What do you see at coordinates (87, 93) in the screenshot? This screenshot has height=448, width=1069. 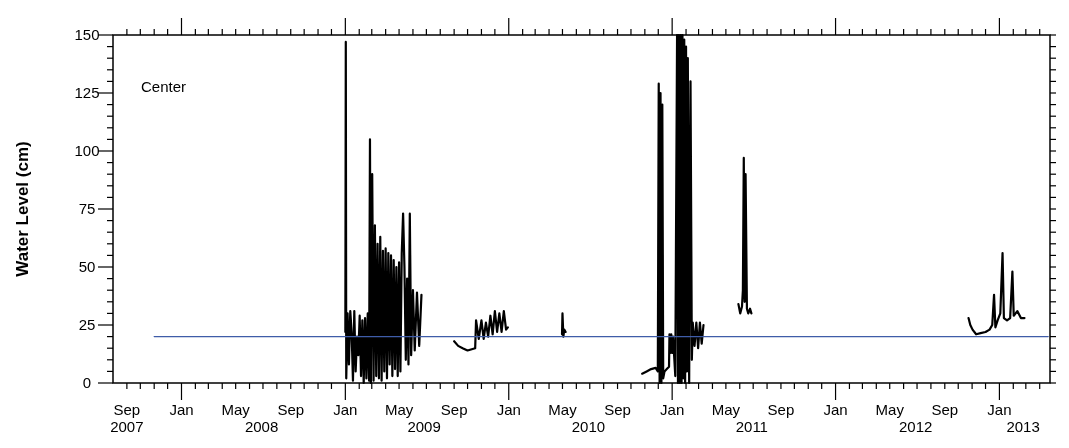 I see `y-tick-label: 125` at bounding box center [87, 93].